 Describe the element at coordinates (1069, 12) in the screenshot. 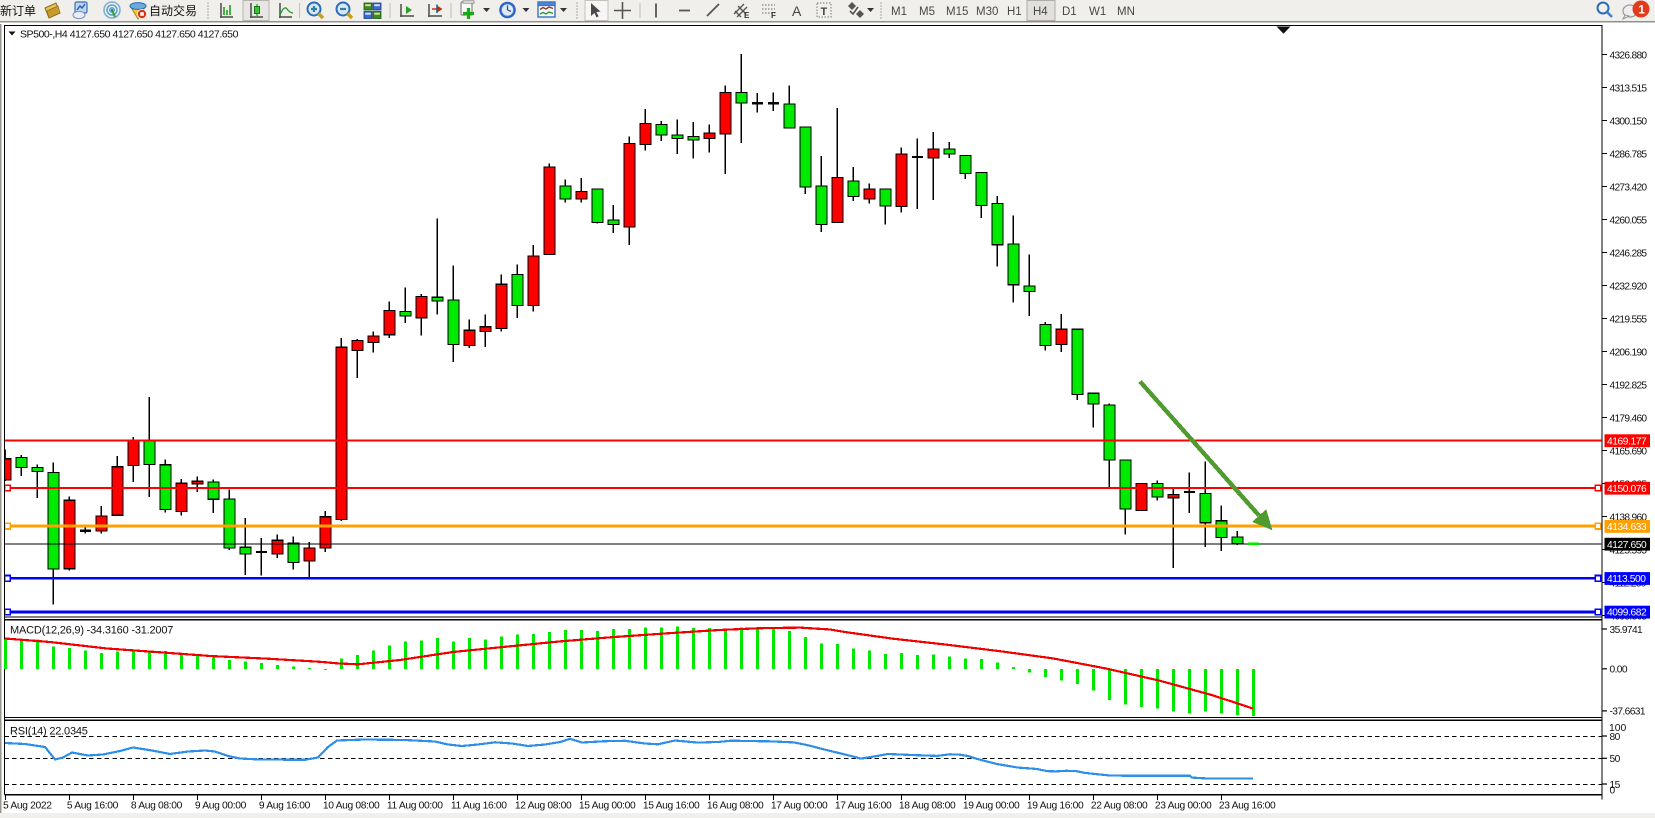

I see `svg-text: D1` at that location.